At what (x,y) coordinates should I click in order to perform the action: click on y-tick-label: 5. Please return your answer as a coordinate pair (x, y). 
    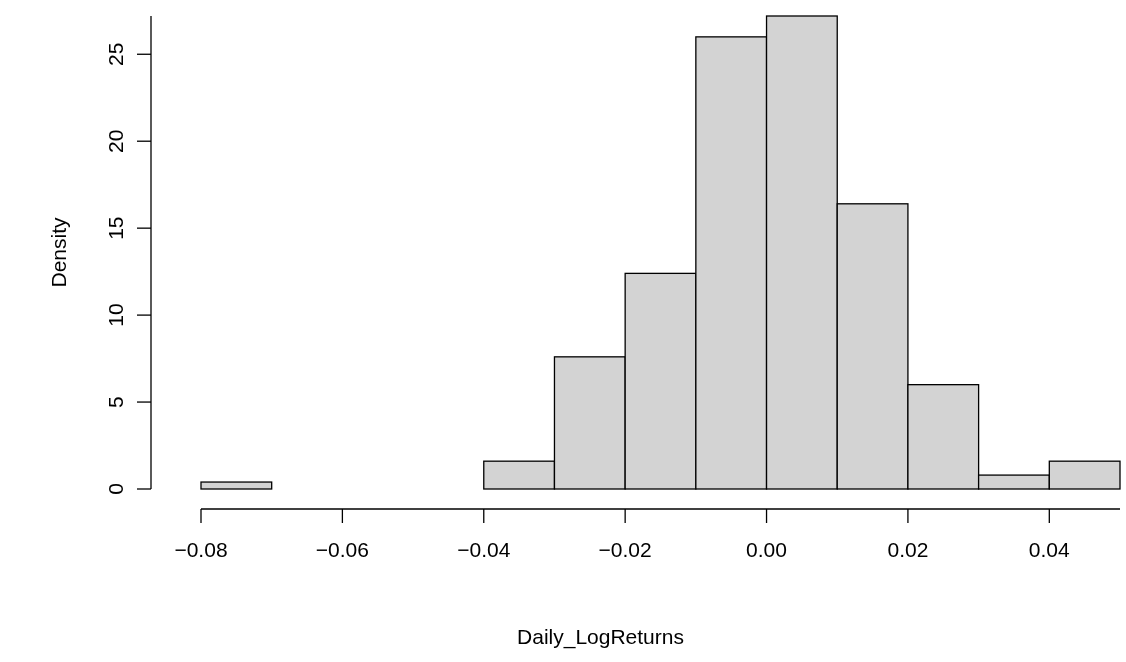
    Looking at the image, I should click on (115, 402).